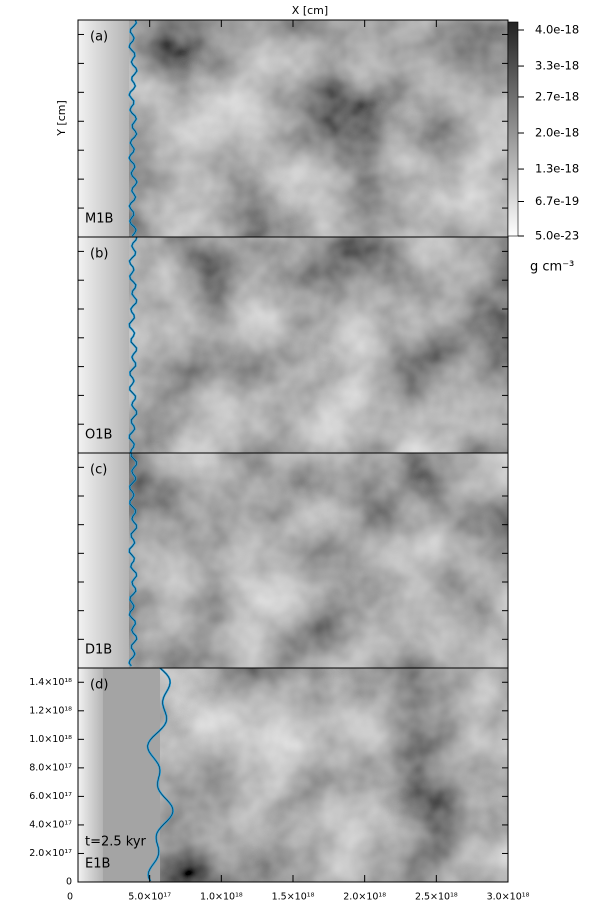 This screenshot has width=611, height=913. I want to click on y-tick-label: 1.0×10¹⁸, so click(50, 739).